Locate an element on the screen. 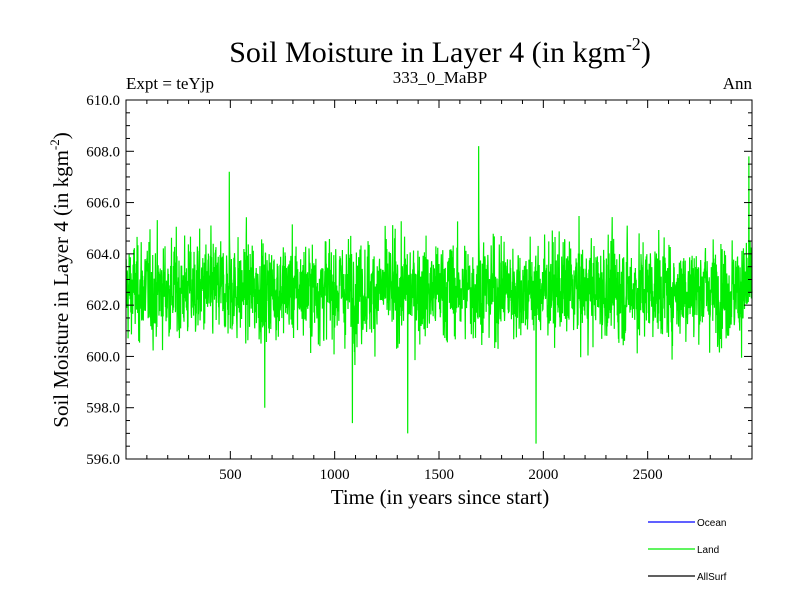 This screenshot has width=800, height=600. y-tick-label: 602.0 is located at coordinates (103, 306).